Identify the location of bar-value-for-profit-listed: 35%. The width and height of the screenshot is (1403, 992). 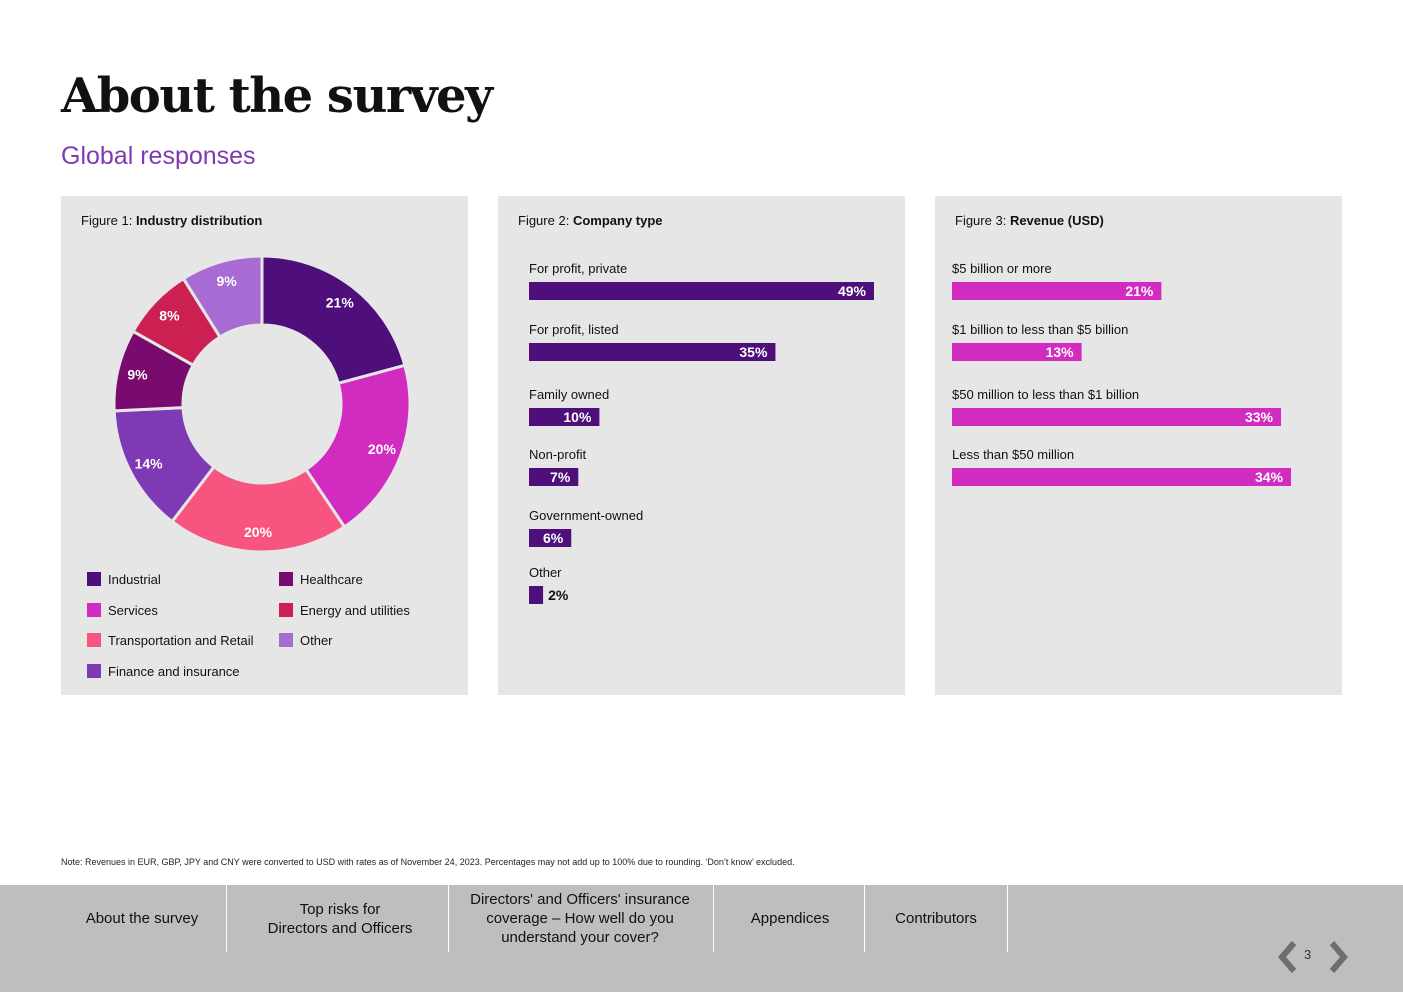
(753, 352).